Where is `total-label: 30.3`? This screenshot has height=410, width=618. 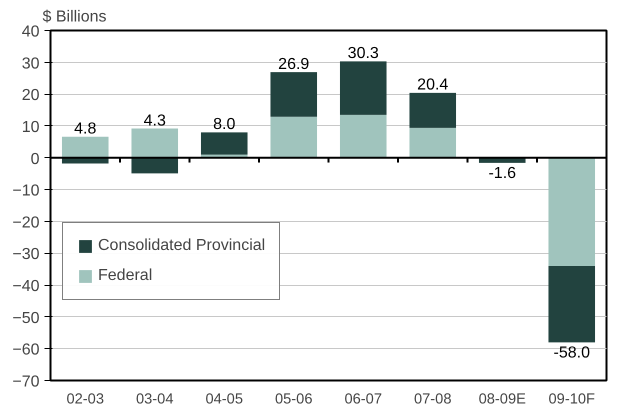 total-label: 30.3 is located at coordinates (363, 53).